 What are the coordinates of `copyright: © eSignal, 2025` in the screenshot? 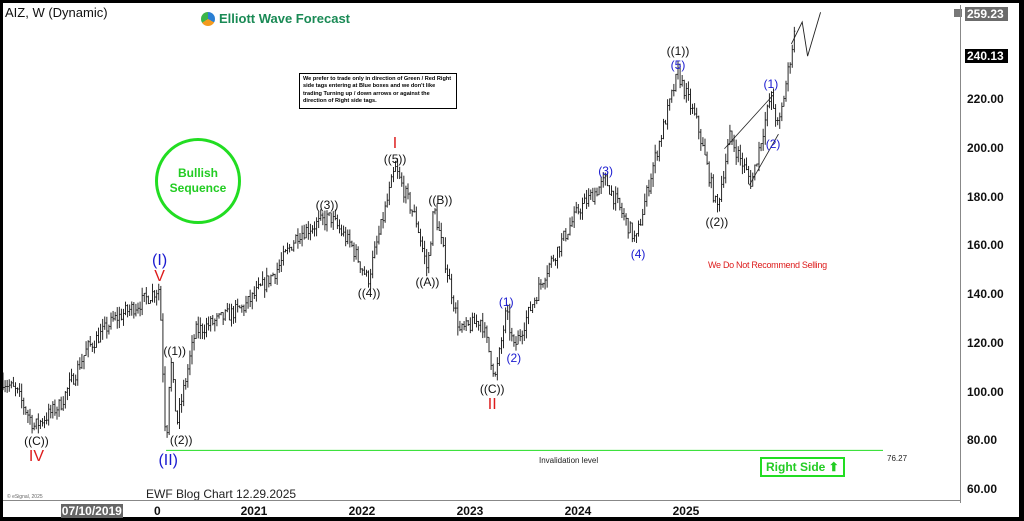 It's located at (25, 497).